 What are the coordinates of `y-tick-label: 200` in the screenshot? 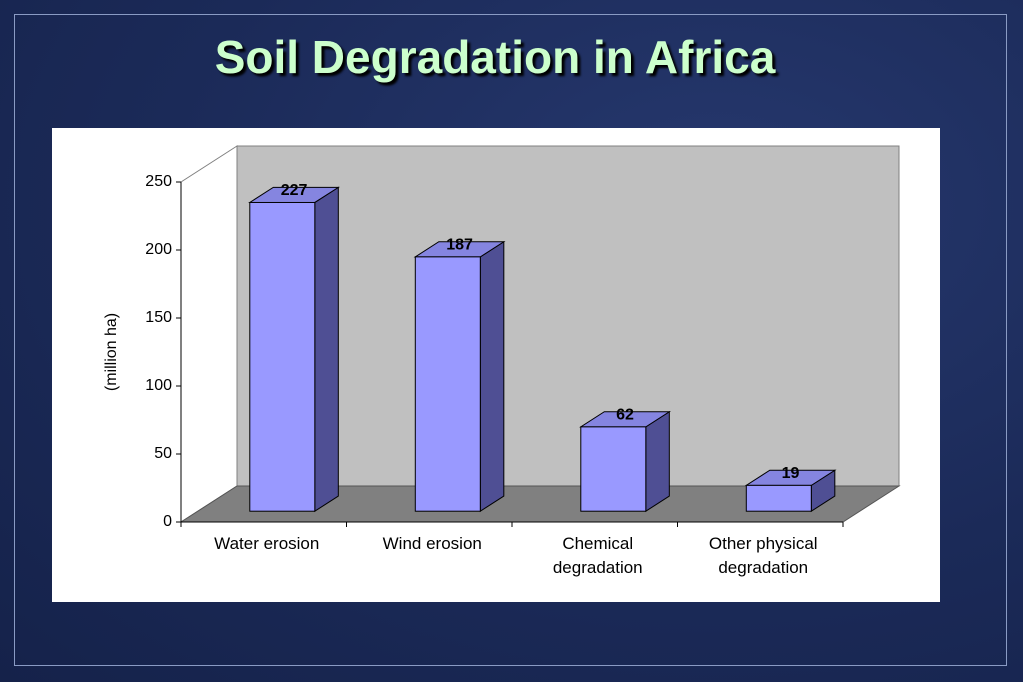 It's located at (158, 249).